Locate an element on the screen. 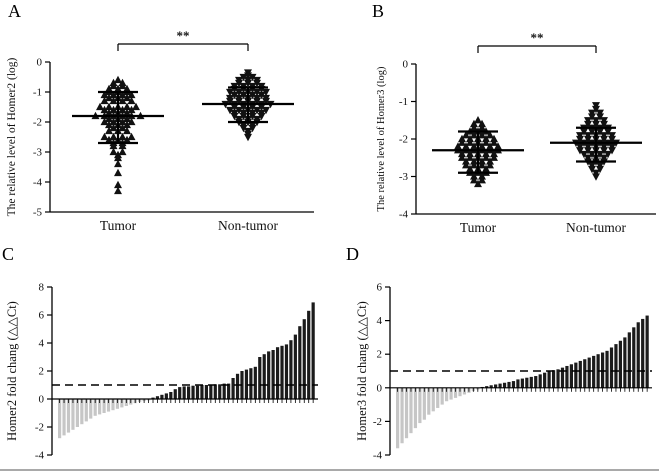  y-axis-title: Homer3 fold chang (△△Ct) is located at coordinates (362, 371).